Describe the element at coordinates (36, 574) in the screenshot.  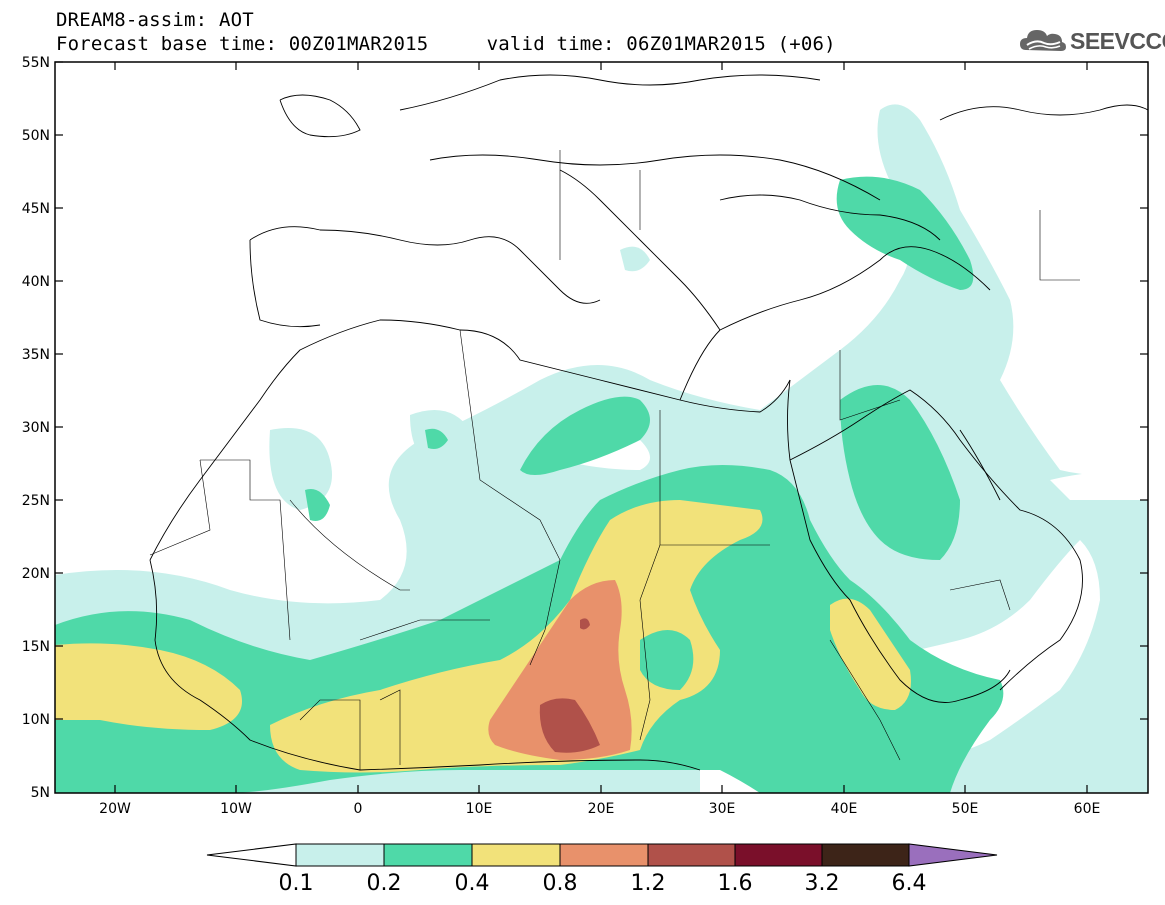
I see `lat-label: 20N` at that location.